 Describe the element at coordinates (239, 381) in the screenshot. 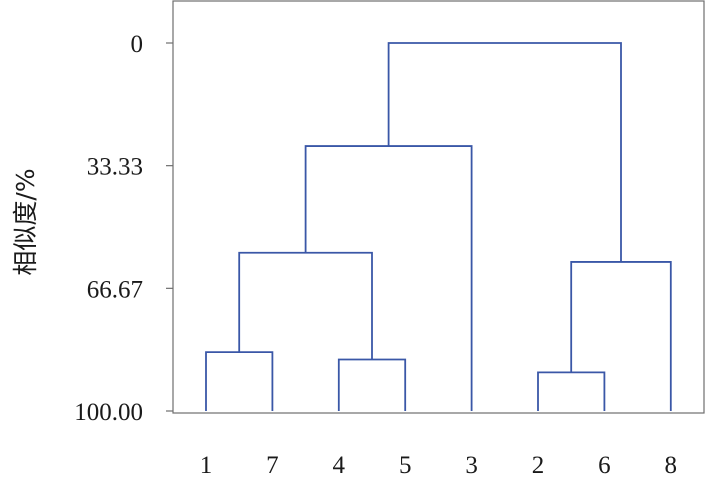

I see `merge-link-c1` at that location.